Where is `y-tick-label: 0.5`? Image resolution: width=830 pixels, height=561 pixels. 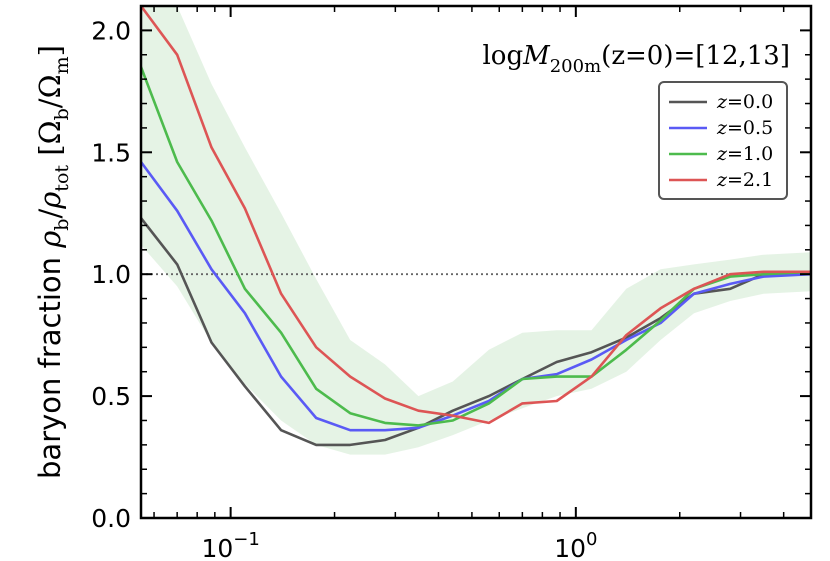
y-tick-label: 0.5 is located at coordinates (111, 396).